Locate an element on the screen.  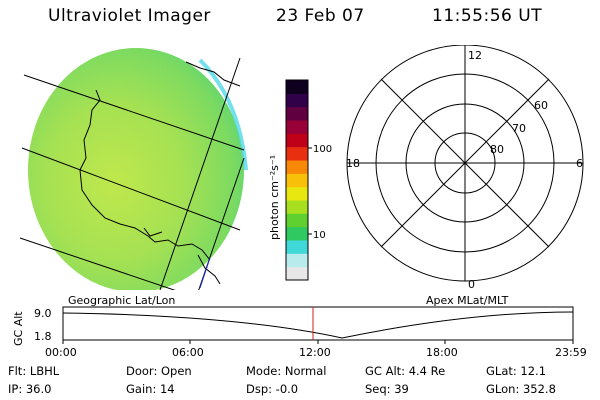
lat-label-80: 80 is located at coordinates (497, 149).